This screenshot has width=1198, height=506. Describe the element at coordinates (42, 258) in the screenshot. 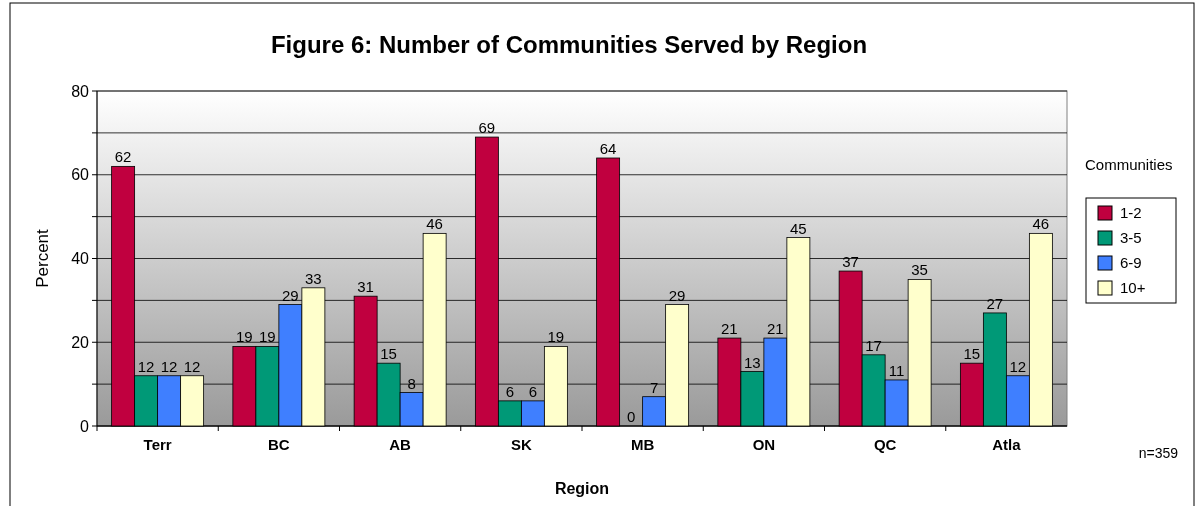

I see `y-axis-title: Percent` at that location.